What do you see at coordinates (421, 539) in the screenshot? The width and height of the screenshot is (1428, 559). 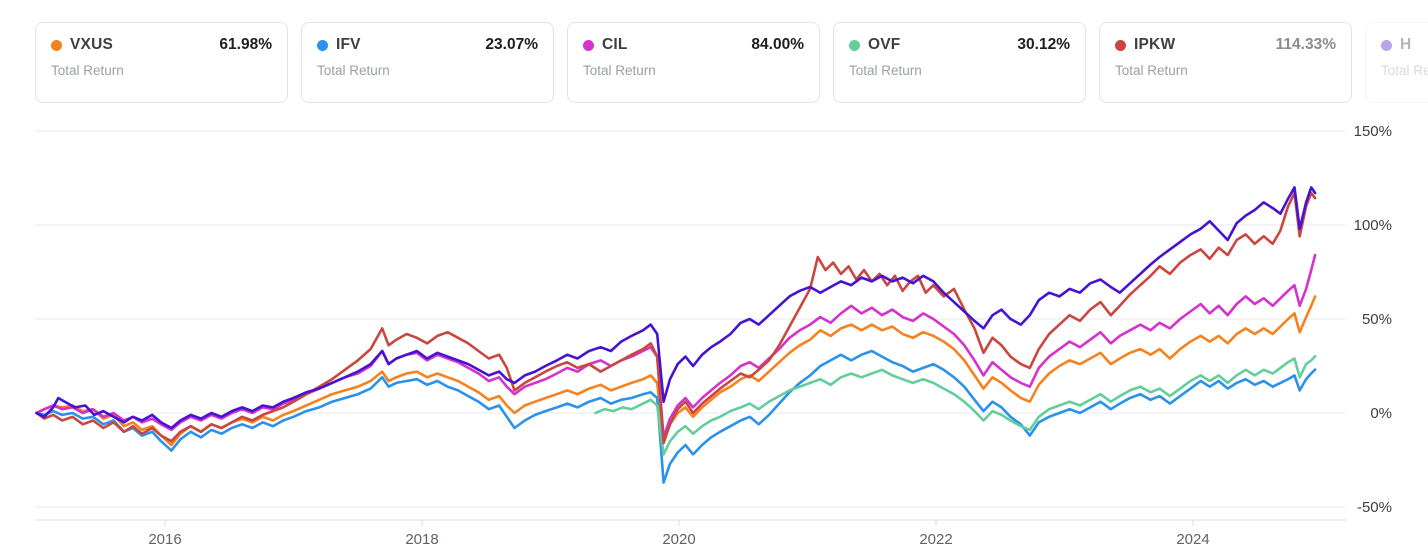 I see `x-axis-label: 2018` at bounding box center [421, 539].